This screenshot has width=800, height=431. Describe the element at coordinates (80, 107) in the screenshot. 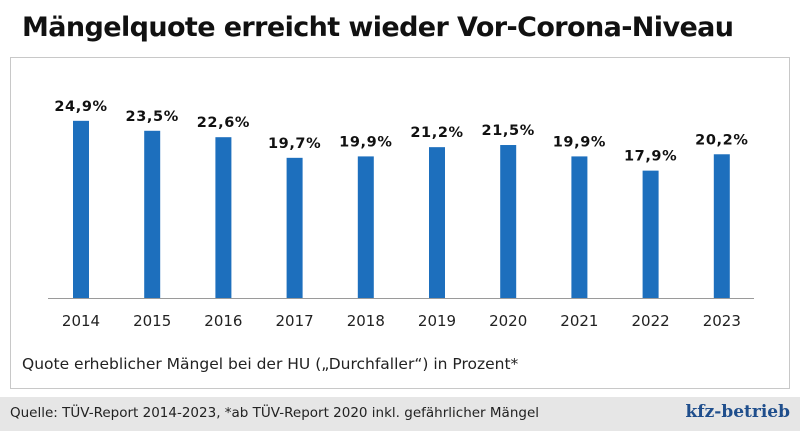

I see `data-label-2014: 24,9%` at that location.